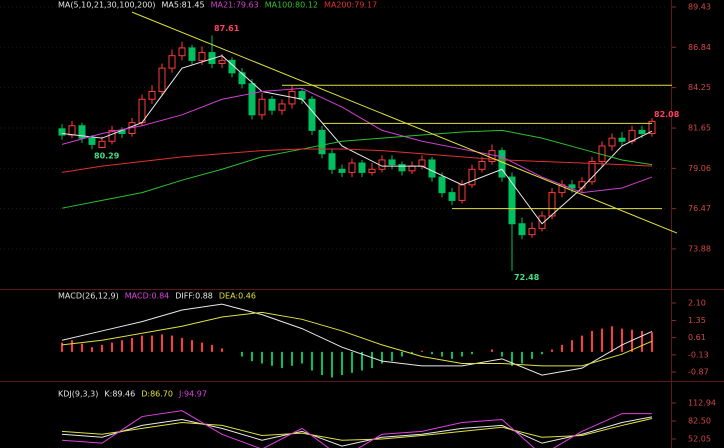  What do you see at coordinates (699, 128) in the screenshot?
I see `y-tick-label: 81.65` at bounding box center [699, 128].